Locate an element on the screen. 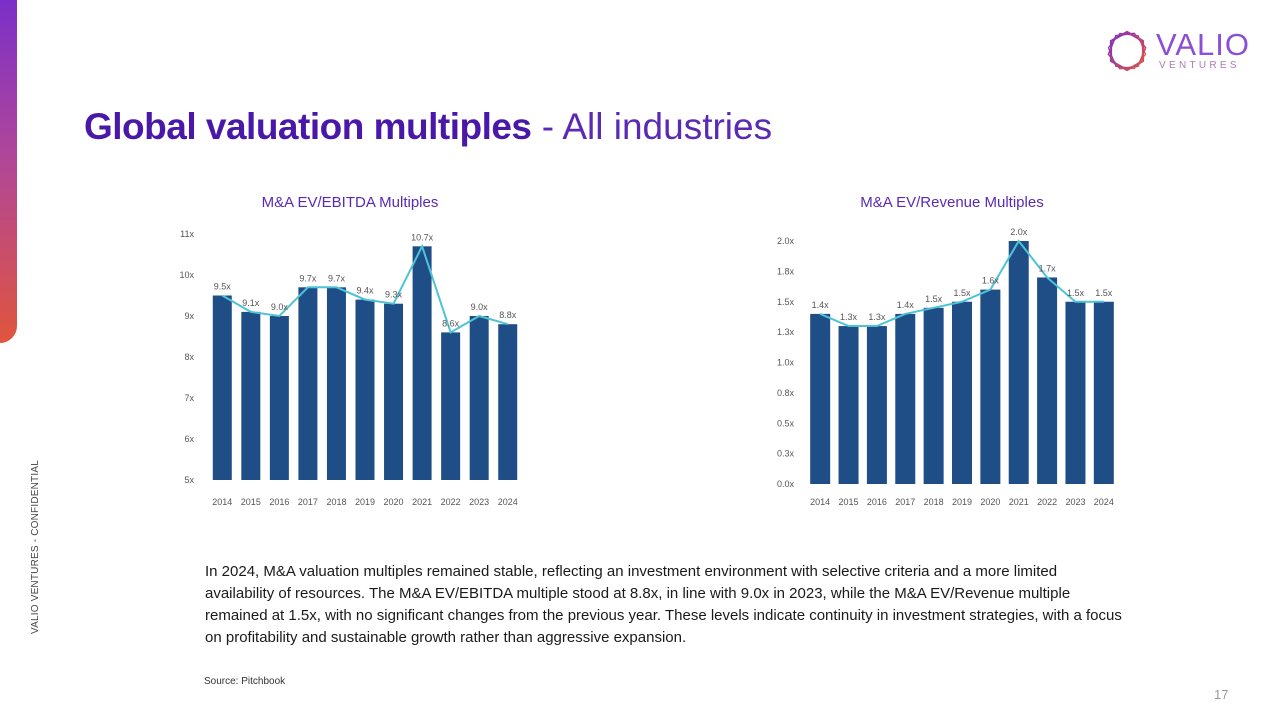 Image resolution: width=1280 pixels, height=720 pixels. source-note: Source: Pitchbook is located at coordinates (245, 681).